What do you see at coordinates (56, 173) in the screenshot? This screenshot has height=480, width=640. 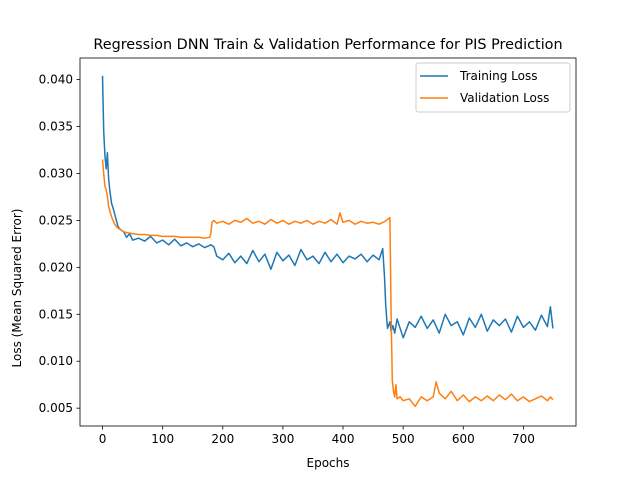 I see `y-tick-label: 0.030` at bounding box center [56, 173].